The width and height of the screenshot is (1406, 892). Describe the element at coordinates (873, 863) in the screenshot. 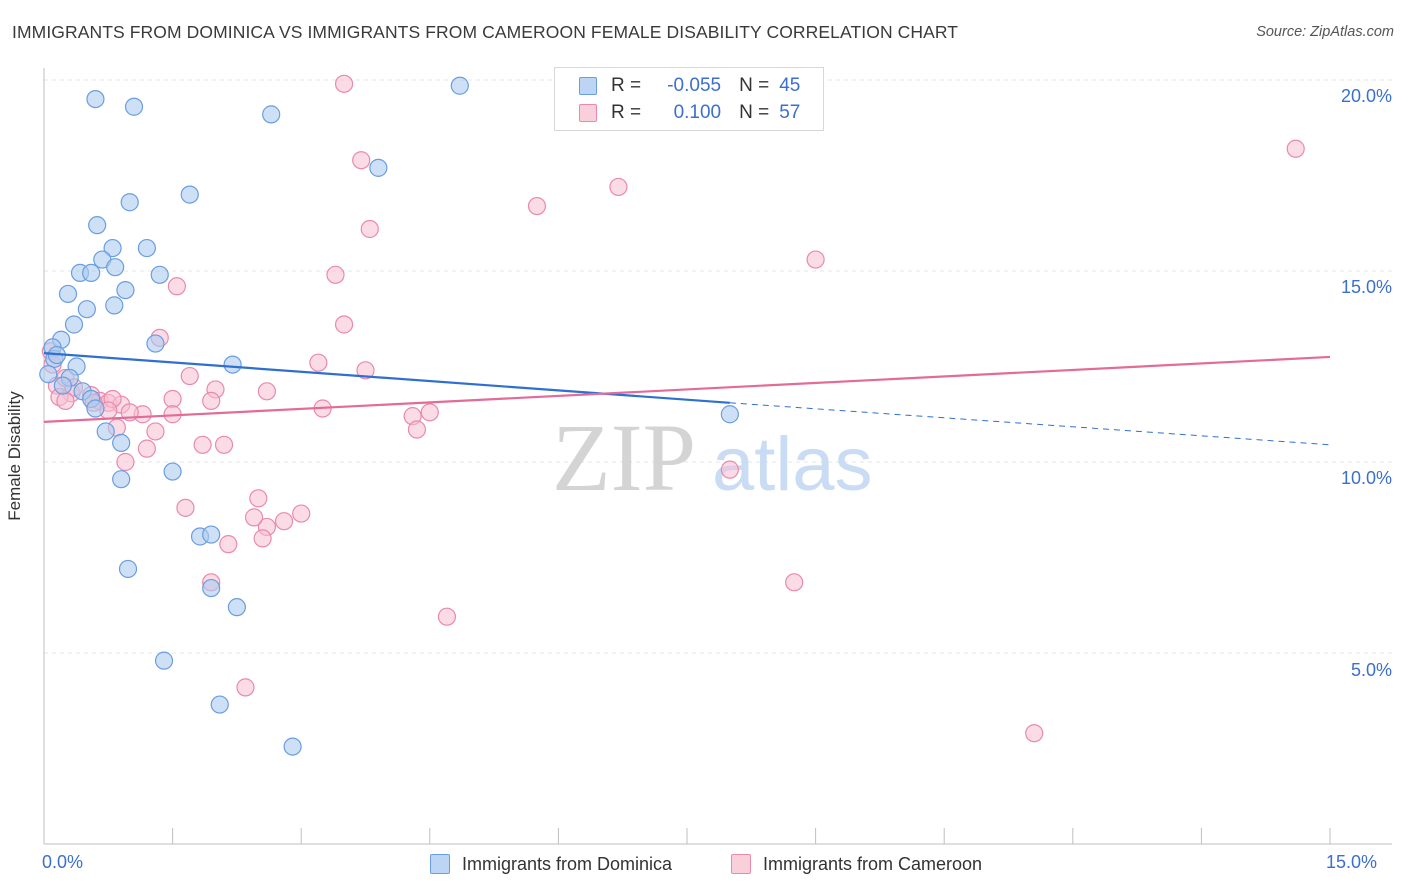

I see `legend-label-cameroon: Immigrants from Cameroon` at that location.